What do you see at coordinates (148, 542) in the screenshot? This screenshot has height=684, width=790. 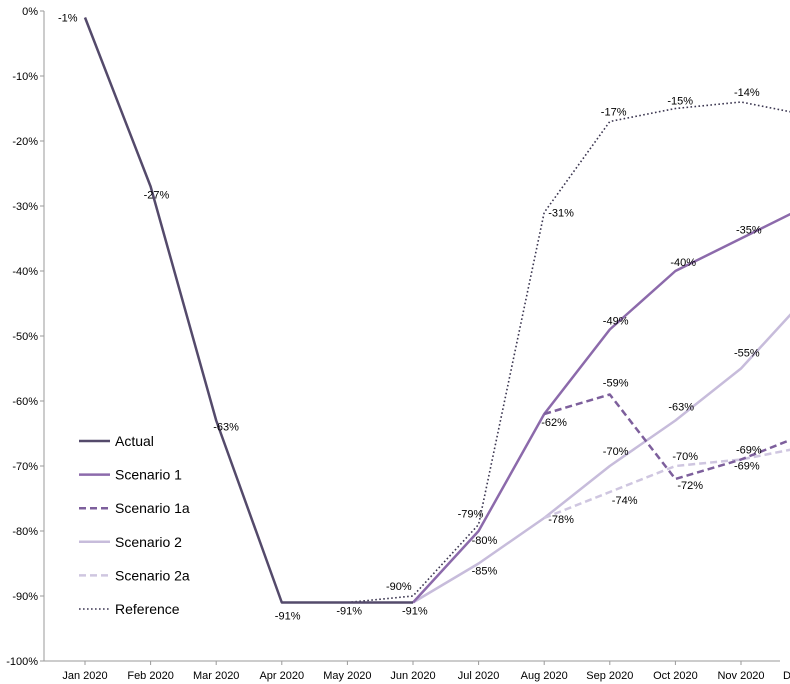 I see `legend-label: Scenario 2` at bounding box center [148, 542].